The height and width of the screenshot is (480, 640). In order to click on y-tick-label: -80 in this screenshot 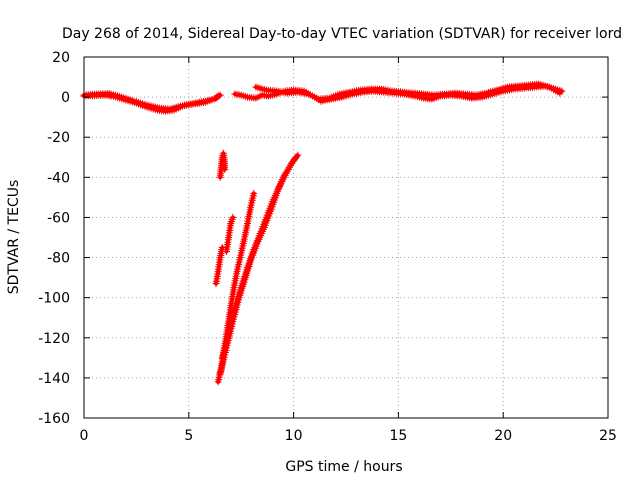, I will do `click(58, 259)`.